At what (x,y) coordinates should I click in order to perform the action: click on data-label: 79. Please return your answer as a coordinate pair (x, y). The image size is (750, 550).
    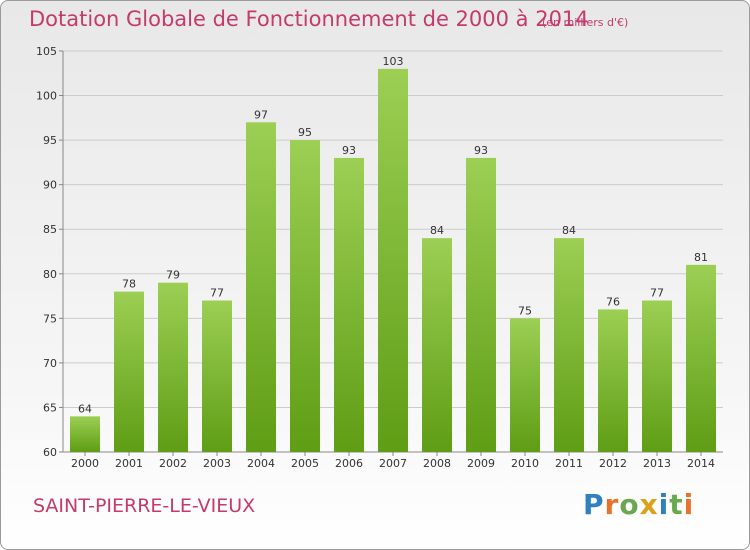
    Looking at the image, I should click on (173, 275).